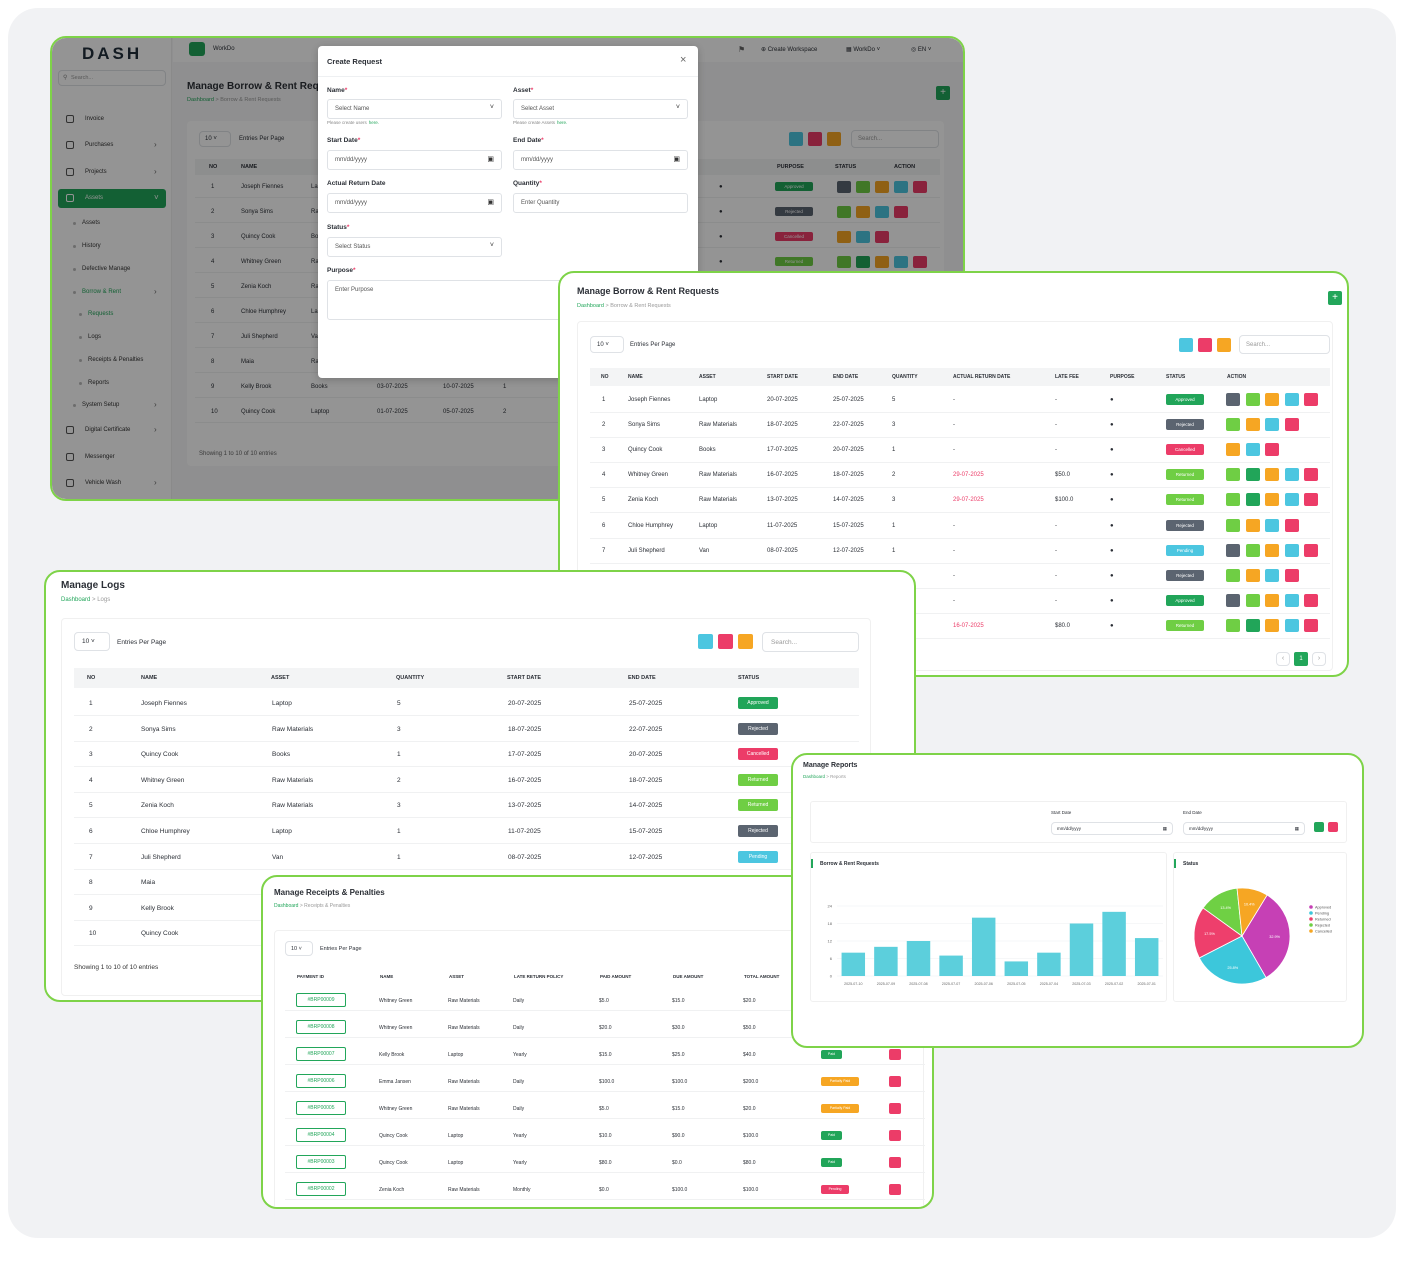 The width and height of the screenshot is (1408, 1262). What do you see at coordinates (112, 337) in the screenshot?
I see `sidebar-item-logs: Logs` at bounding box center [112, 337].